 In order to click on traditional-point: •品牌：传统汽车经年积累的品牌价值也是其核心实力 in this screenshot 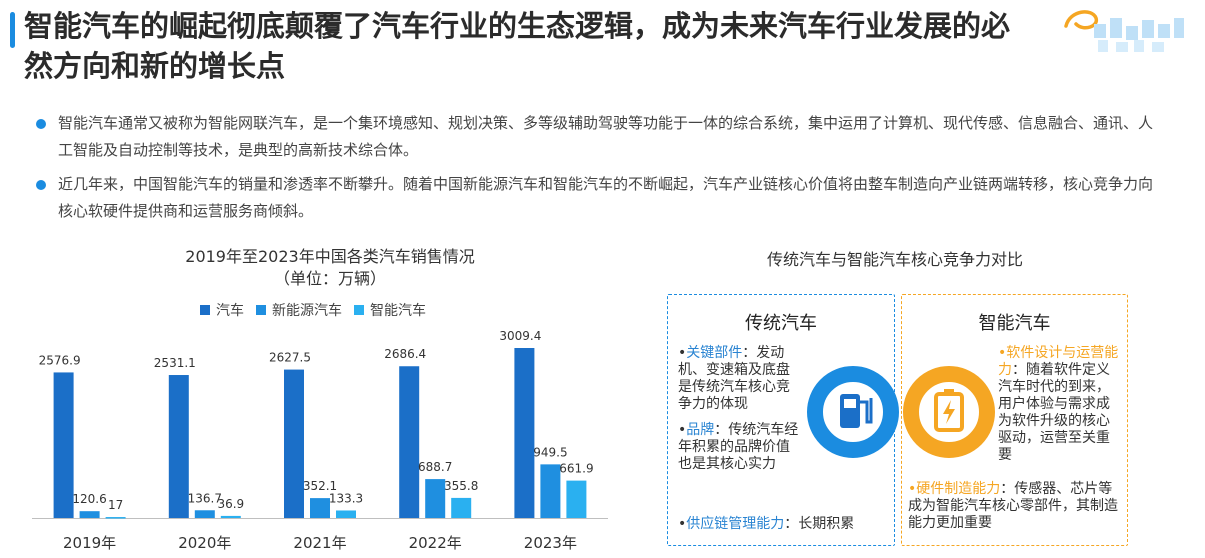, I will do `click(738, 447)`.